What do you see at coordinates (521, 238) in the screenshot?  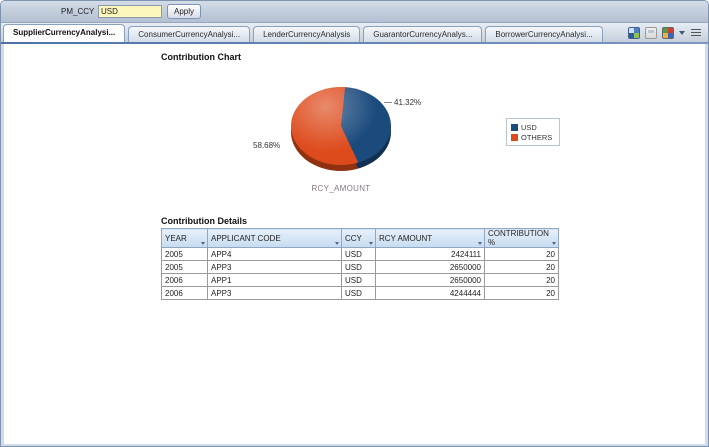 I see `column-header-contribution-pct: CONTRIBUTION %` at bounding box center [521, 238].